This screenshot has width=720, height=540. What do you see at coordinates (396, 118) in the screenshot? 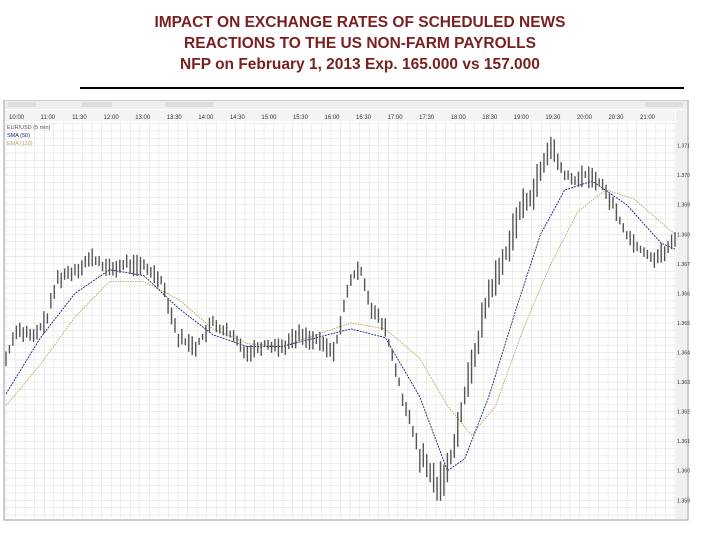
I see `x-tick-label: 17:00` at bounding box center [396, 118].